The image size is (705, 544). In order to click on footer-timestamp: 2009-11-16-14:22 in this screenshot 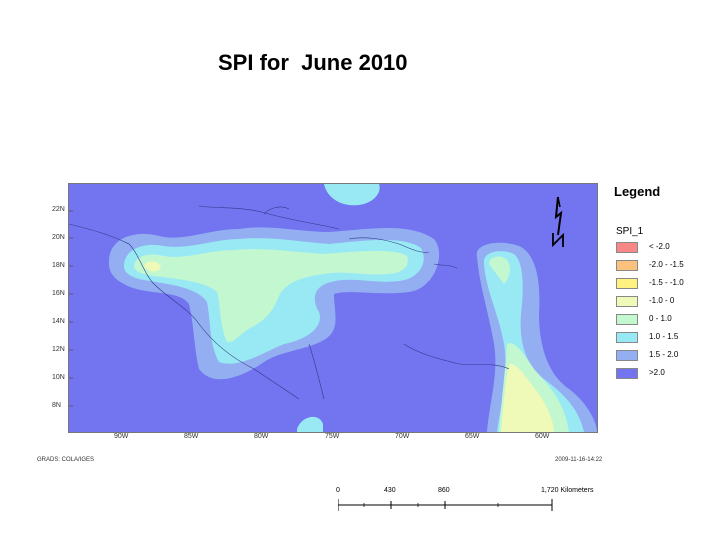, I will do `click(579, 460)`.